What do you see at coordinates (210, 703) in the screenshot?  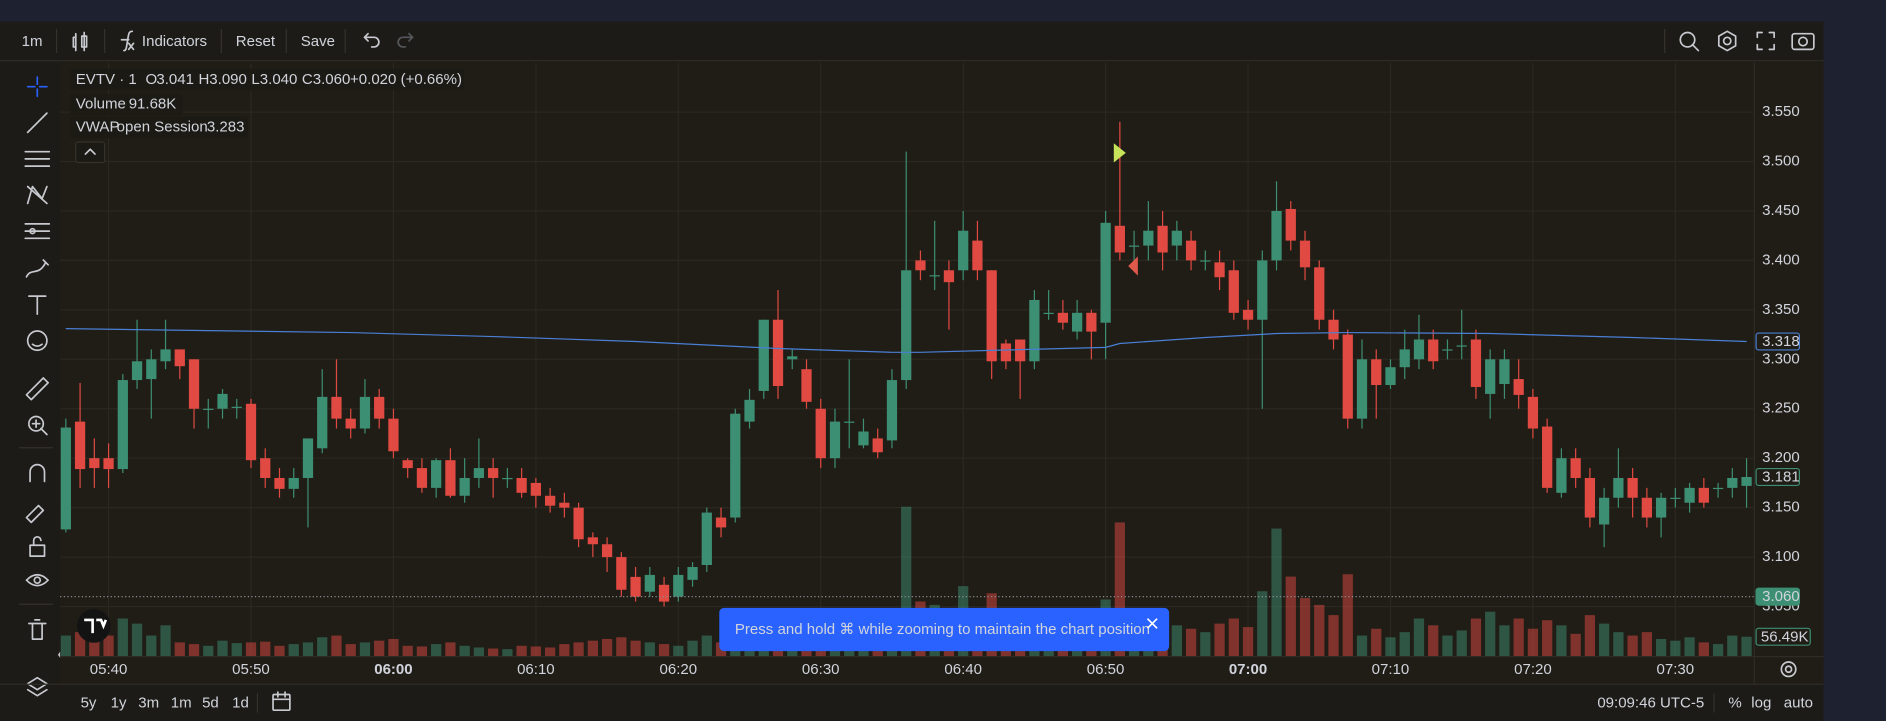 I see `range-button: 5d` at bounding box center [210, 703].